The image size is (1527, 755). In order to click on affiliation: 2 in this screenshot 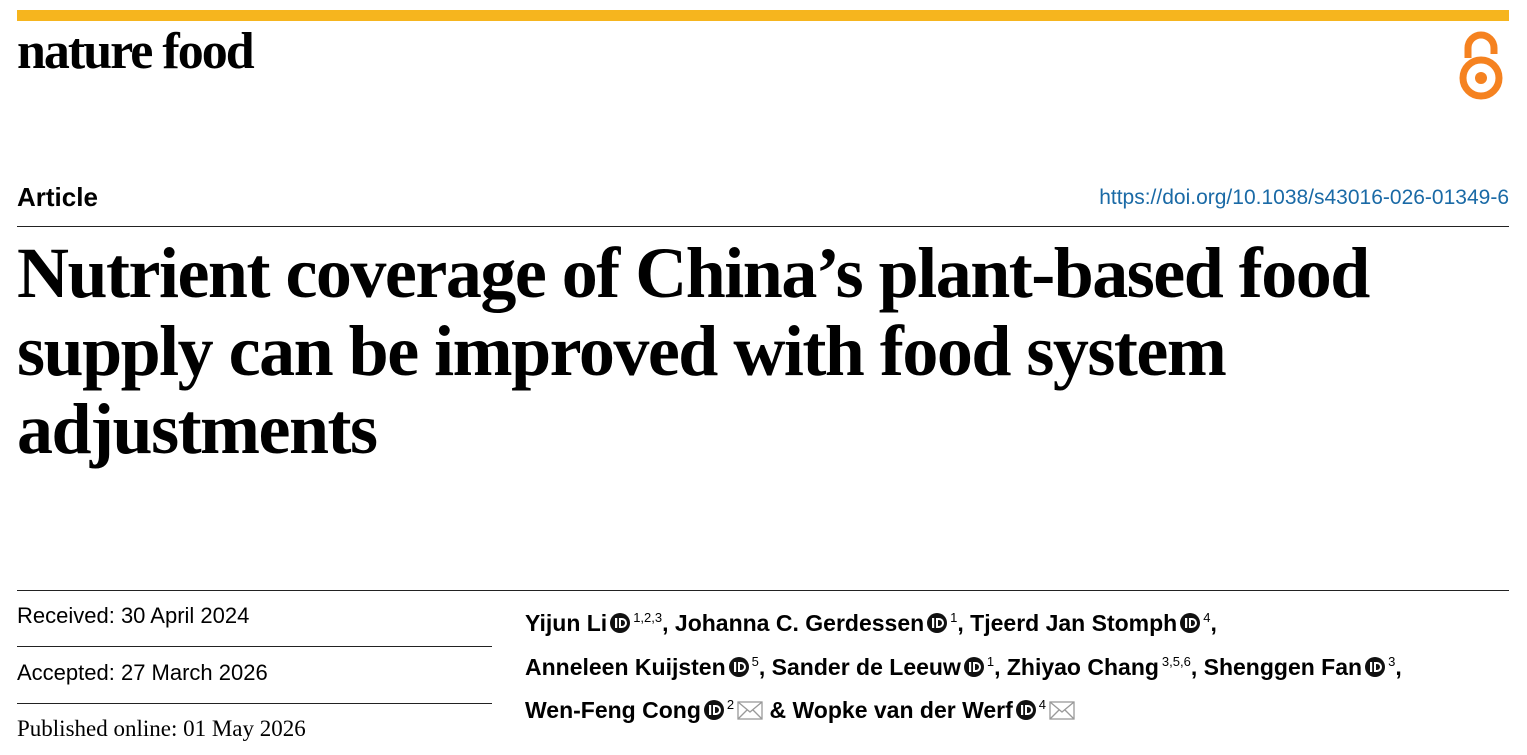, I will do `click(730, 704)`.